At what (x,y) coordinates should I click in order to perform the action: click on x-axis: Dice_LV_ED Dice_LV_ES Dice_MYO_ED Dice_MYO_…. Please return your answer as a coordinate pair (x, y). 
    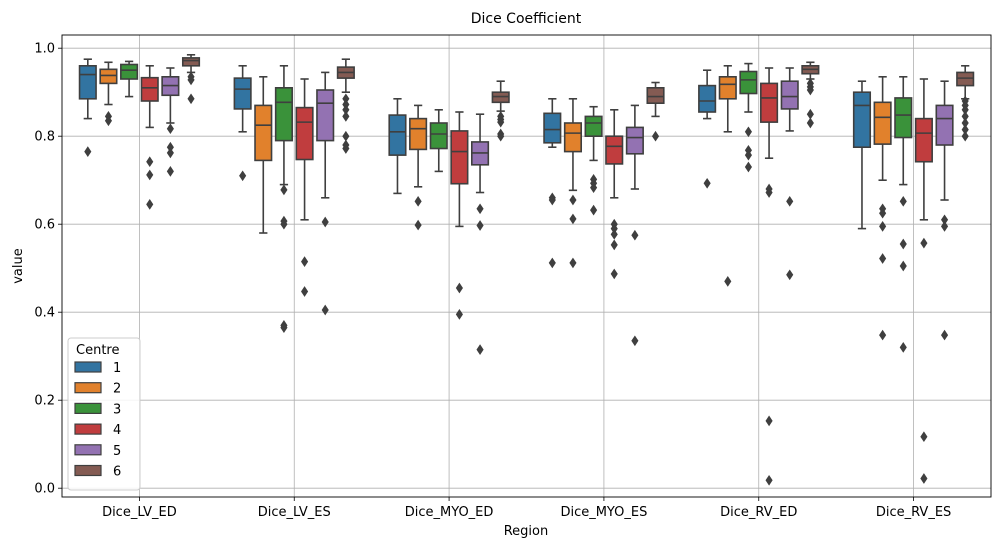
    Looking at the image, I should click on (526, 508).